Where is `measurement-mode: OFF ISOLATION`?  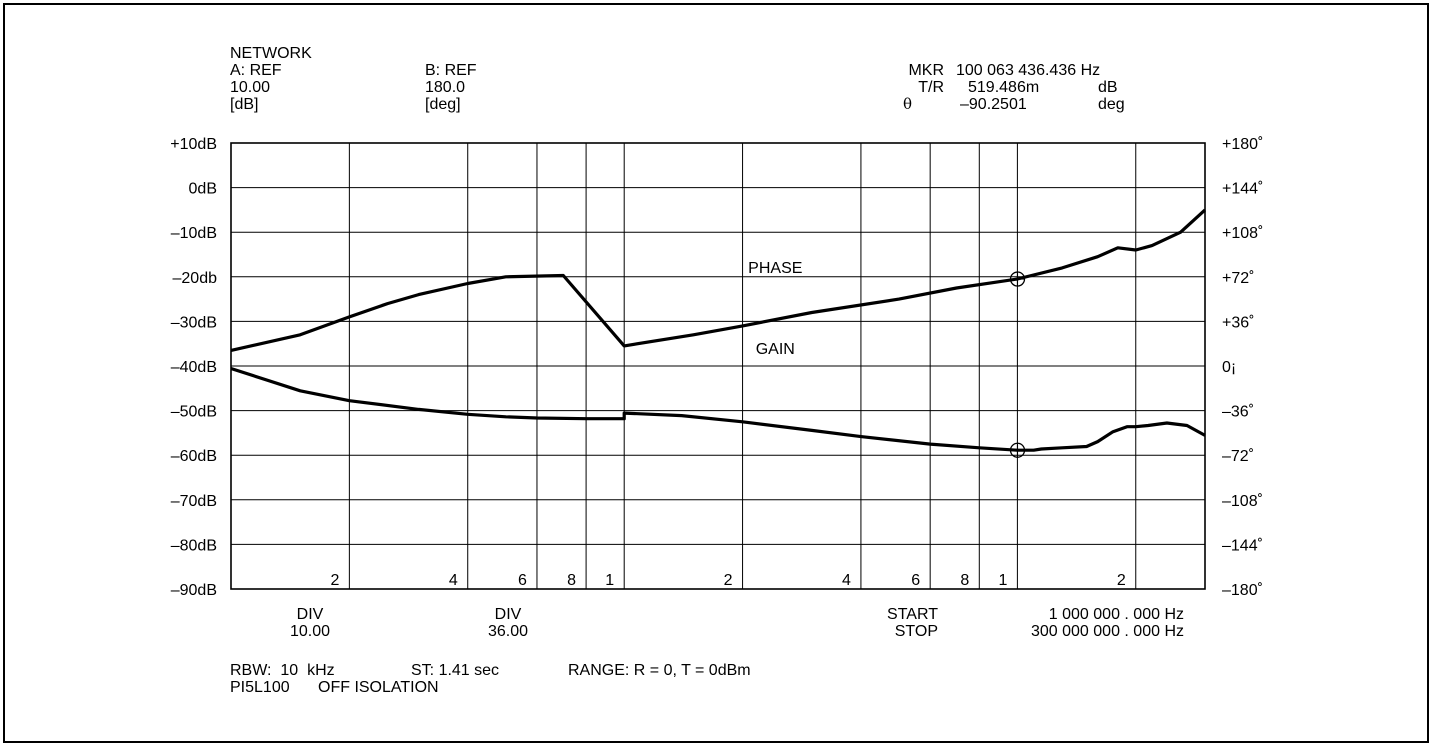 measurement-mode: OFF ISOLATION is located at coordinates (378, 687).